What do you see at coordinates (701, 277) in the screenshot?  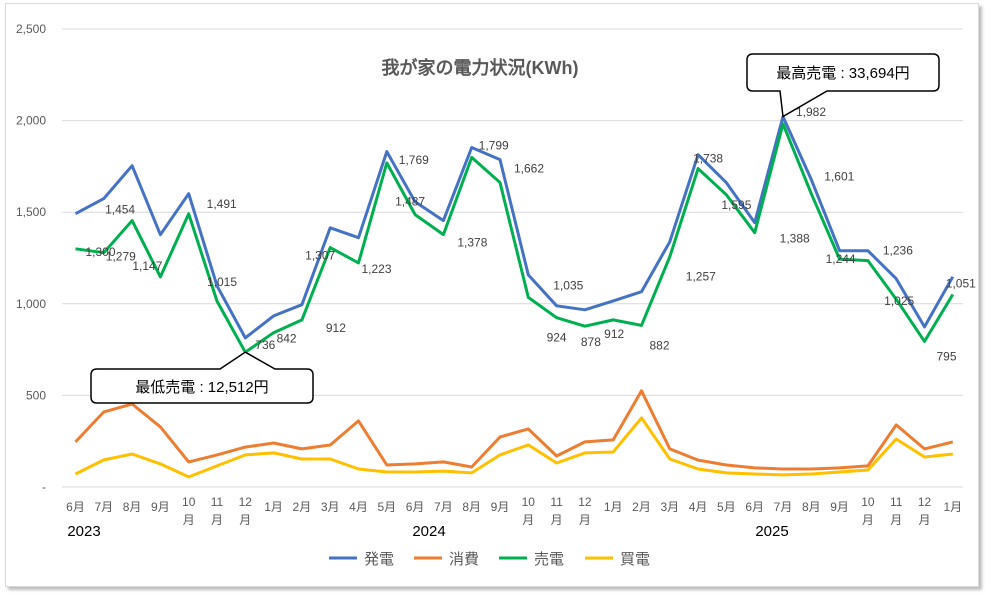 I see `data-label: 1,257` at bounding box center [701, 277].